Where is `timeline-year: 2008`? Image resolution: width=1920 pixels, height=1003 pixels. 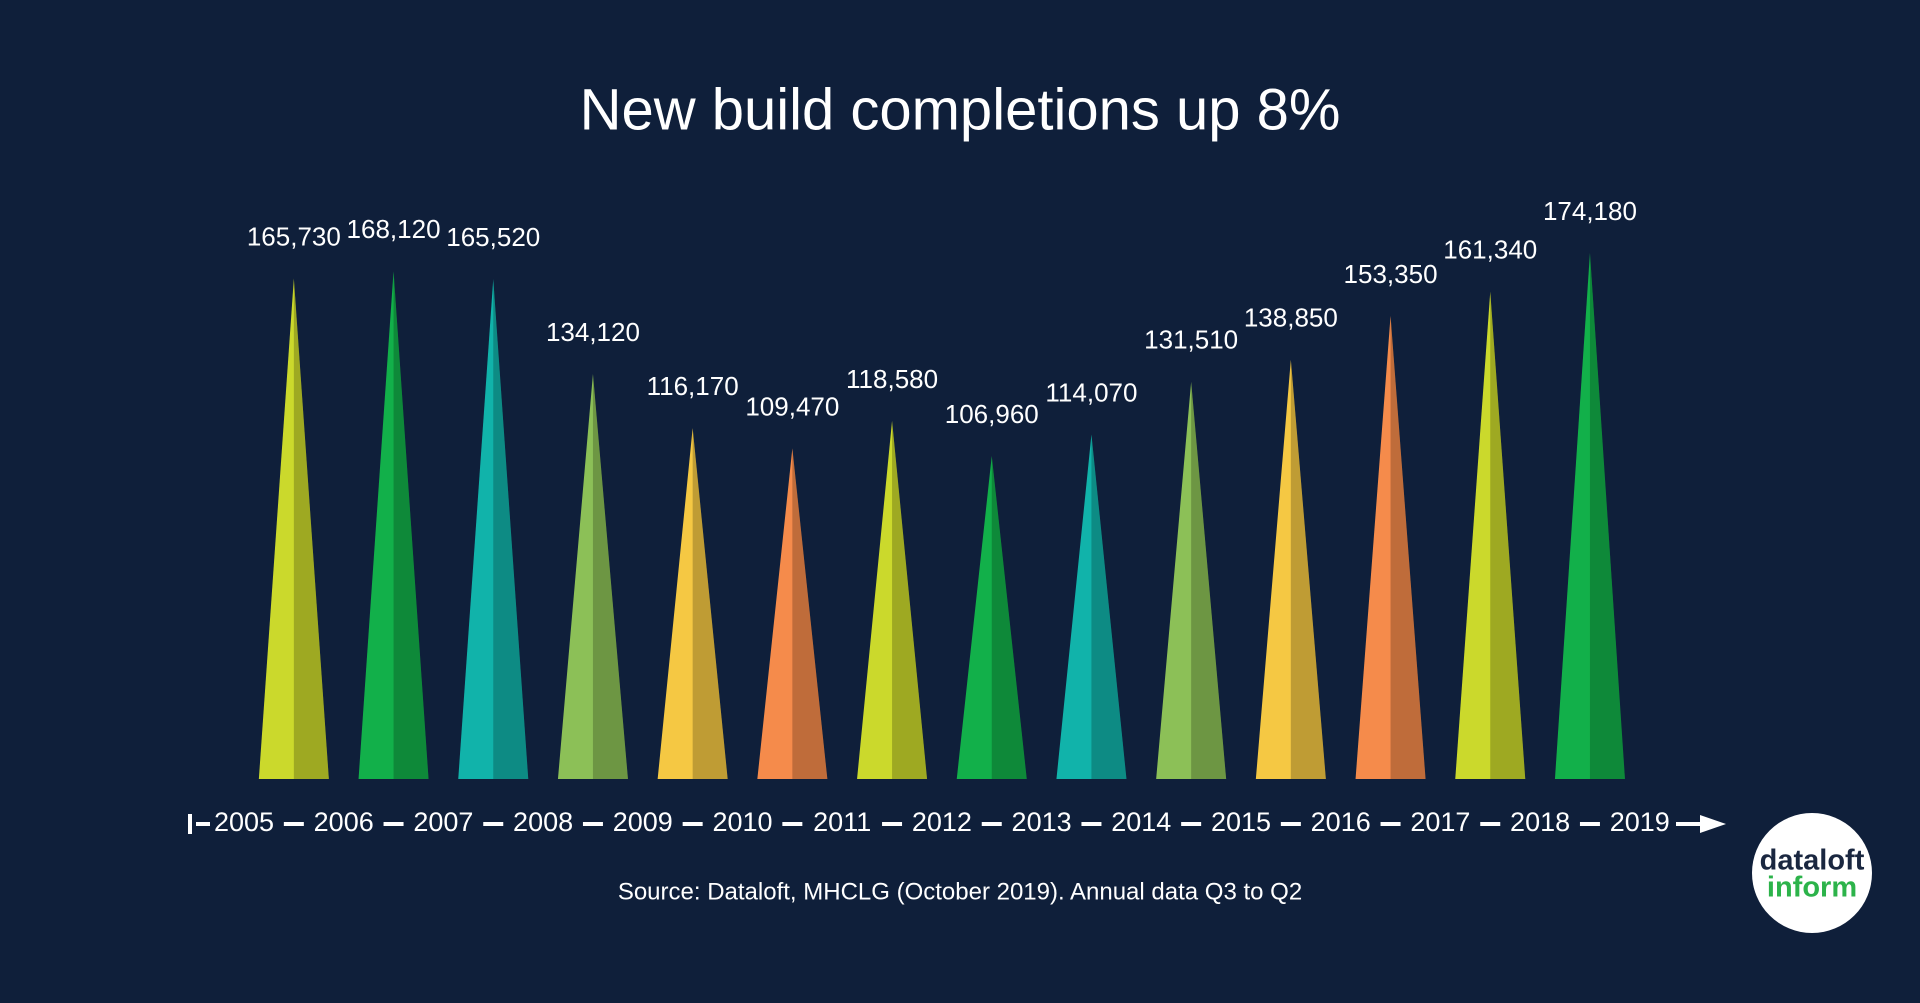 timeline-year: 2008 is located at coordinates (543, 822).